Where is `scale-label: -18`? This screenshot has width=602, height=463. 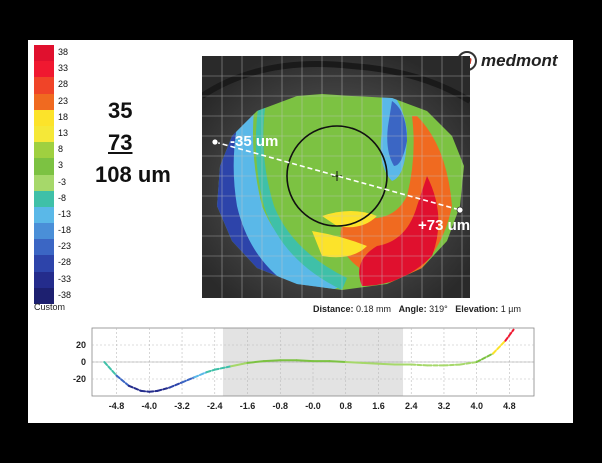
scale-label: -18 is located at coordinates (65, 230).